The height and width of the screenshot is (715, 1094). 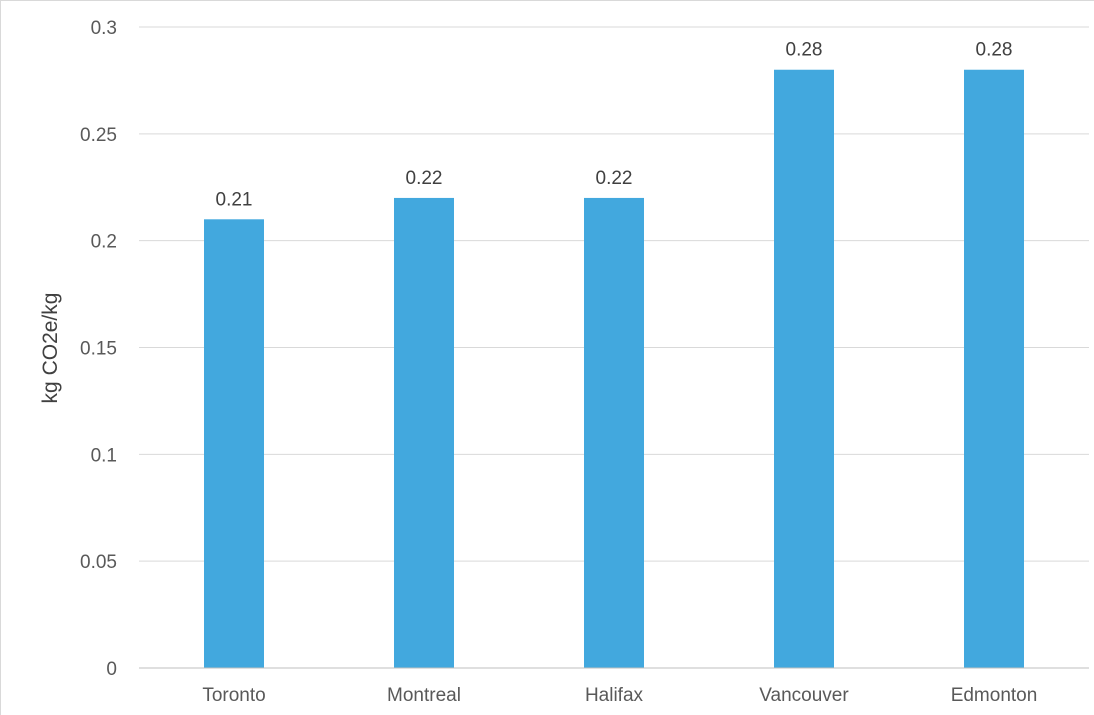 I want to click on x-tick-label: Halifax, so click(x=614, y=695).